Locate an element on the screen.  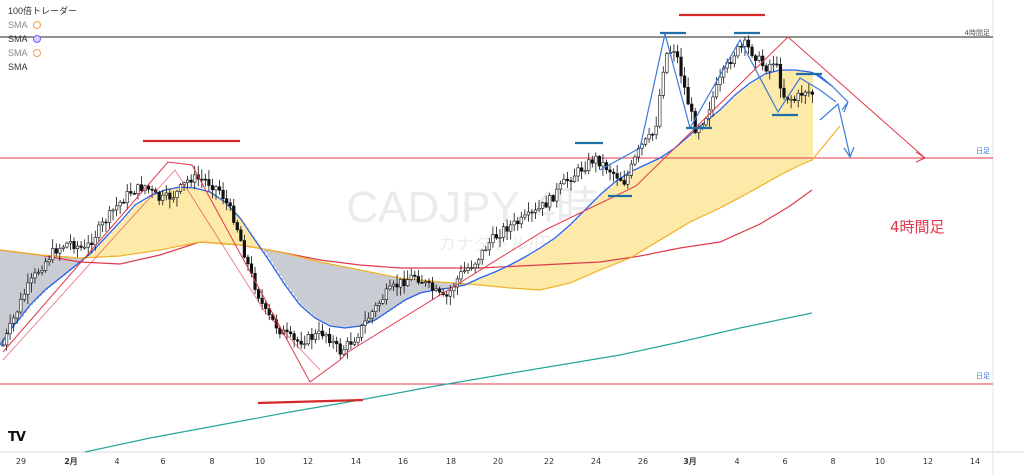
x-tick-label: 8 is located at coordinates (211, 461).